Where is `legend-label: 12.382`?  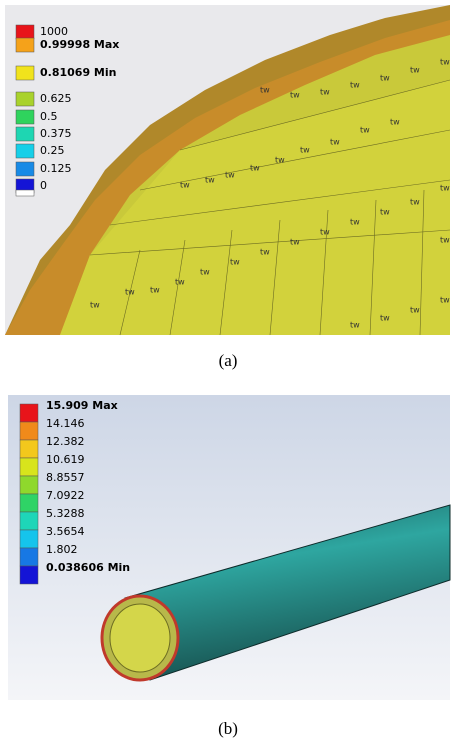
legend-label: 12.382 is located at coordinates (65, 441).